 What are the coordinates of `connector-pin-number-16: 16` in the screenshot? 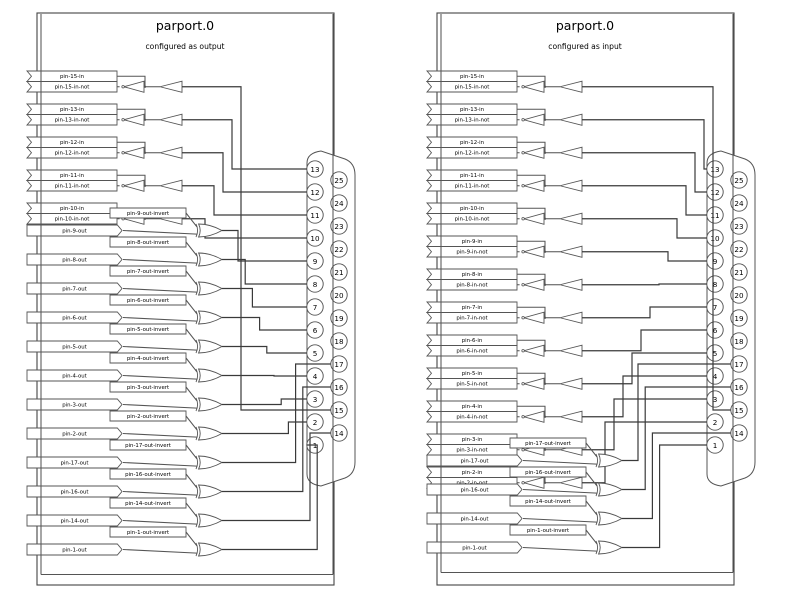 It's located at (739, 387).